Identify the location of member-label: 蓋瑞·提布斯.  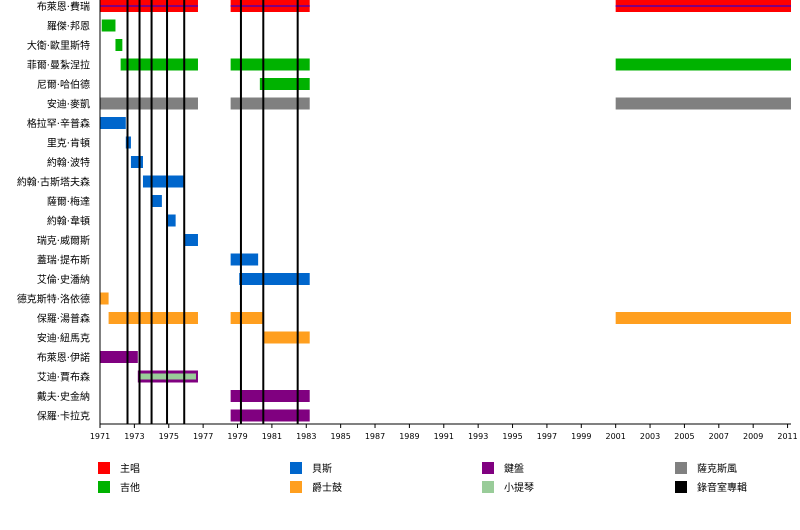
(63, 260).